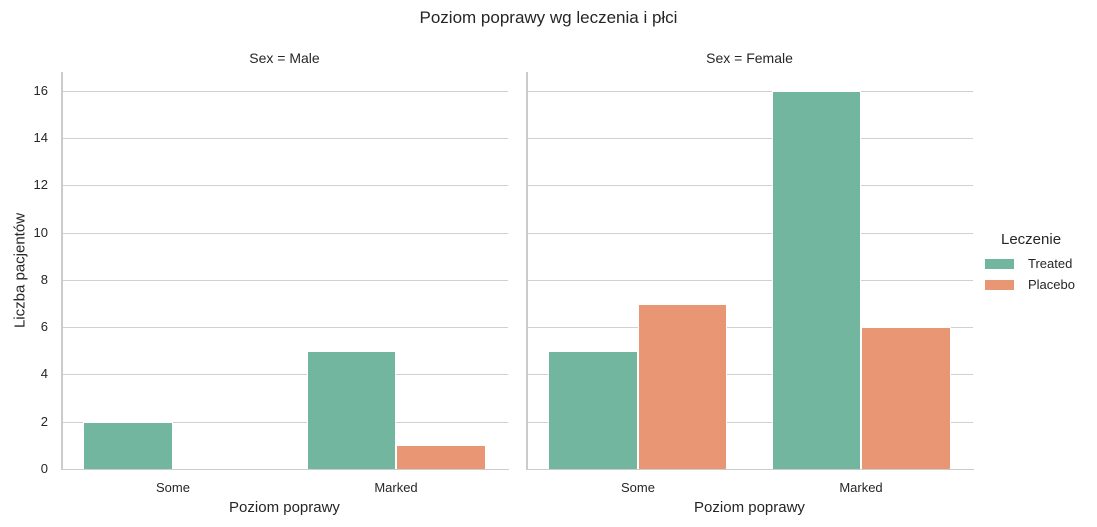  What do you see at coordinates (40, 185) in the screenshot?
I see `y-tick-label: 12` at bounding box center [40, 185].